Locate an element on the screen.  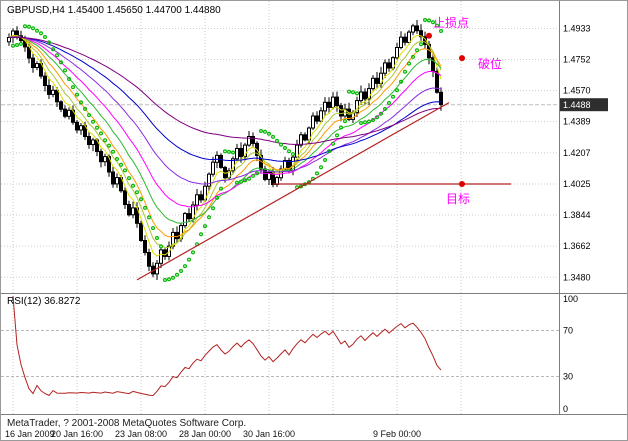
rsi-axis-label: 30 is located at coordinates (568, 377).